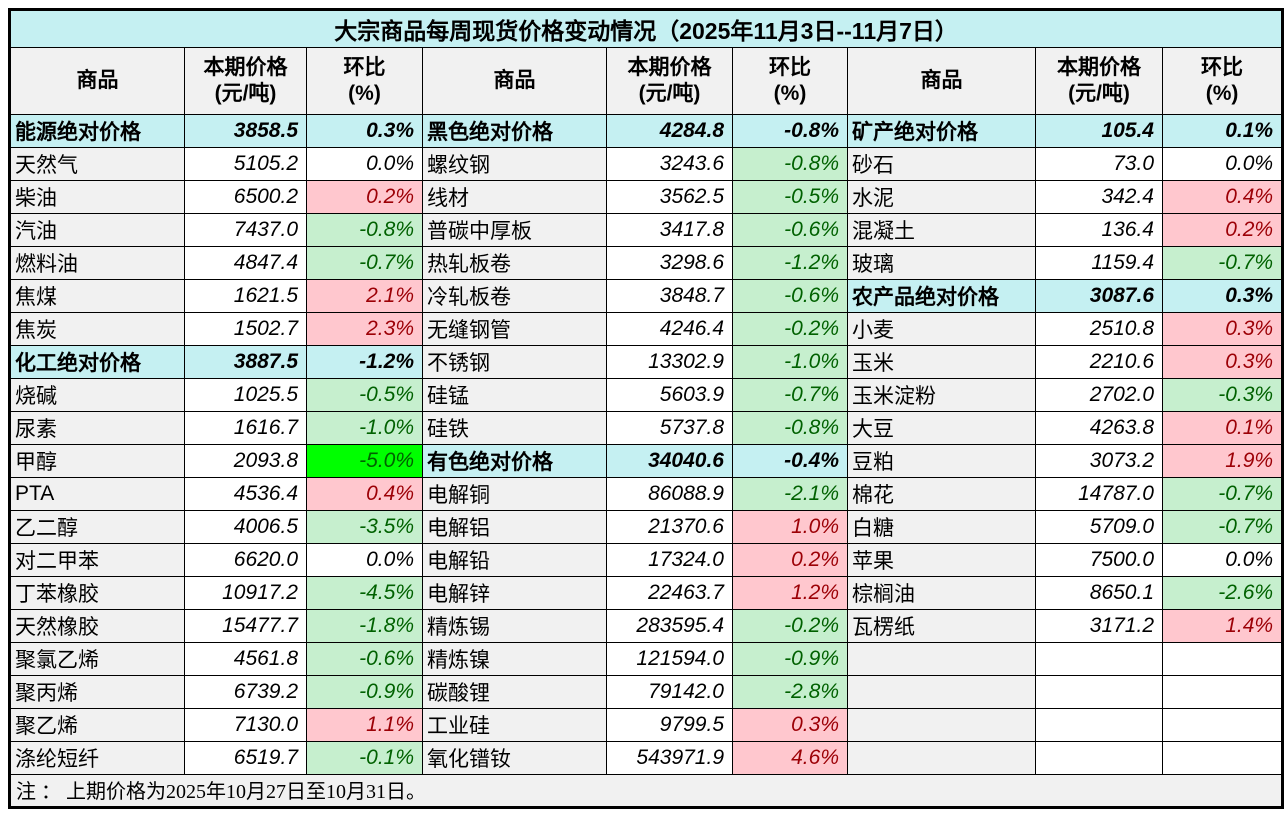 The width and height of the screenshot is (1288, 816). I want to click on cell-commodity-name: 冷轧板卷, so click(514, 296).